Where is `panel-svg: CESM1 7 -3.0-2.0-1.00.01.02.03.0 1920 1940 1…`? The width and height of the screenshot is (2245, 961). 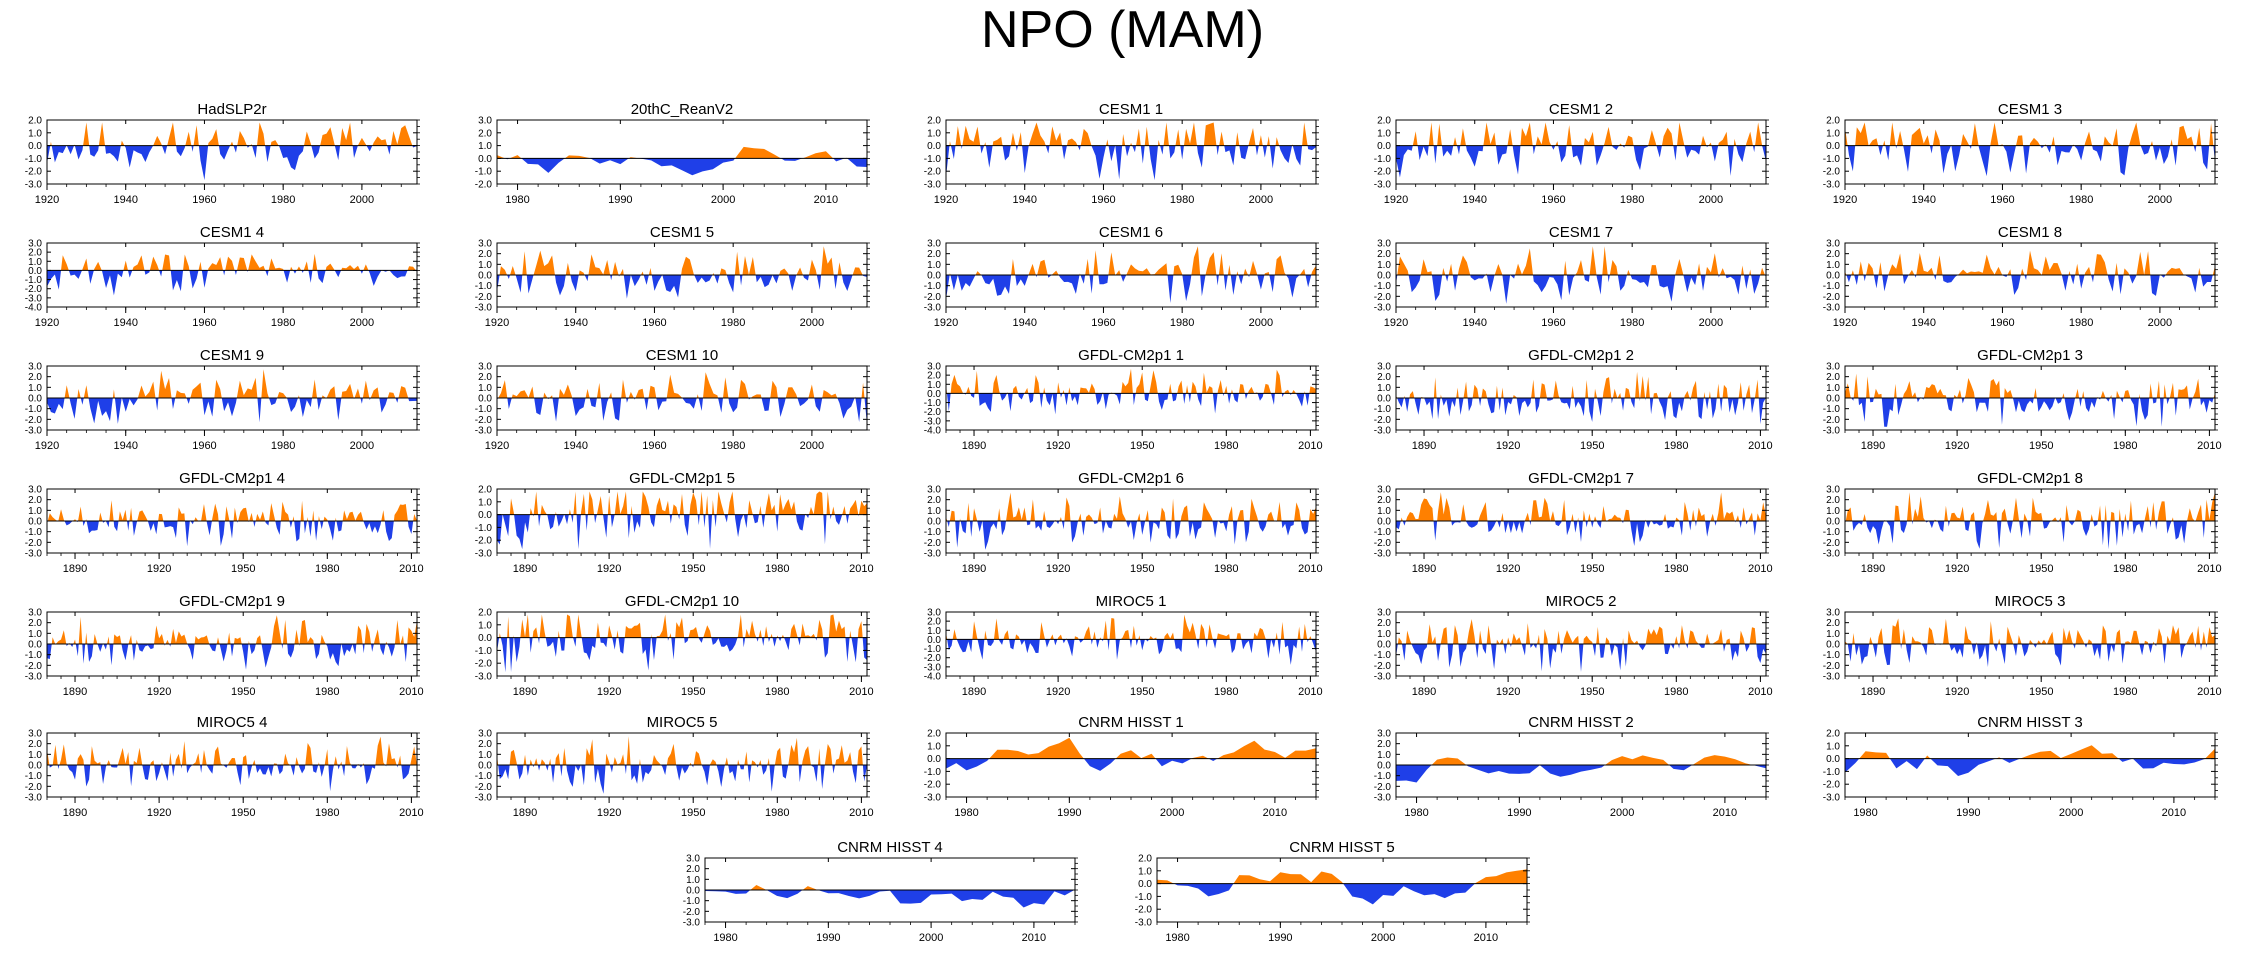 panel-svg: CESM1 7 -3.0-2.0-1.00.01.02.03.0 1920 1940 1… is located at coordinates (1571, 276).